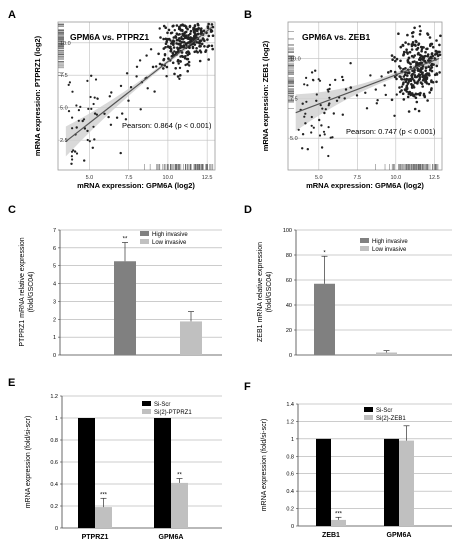 This screenshot has height=550, width=464. Describe the element at coordinates (141, 93) in the screenshot. I see `data-points` at that location.